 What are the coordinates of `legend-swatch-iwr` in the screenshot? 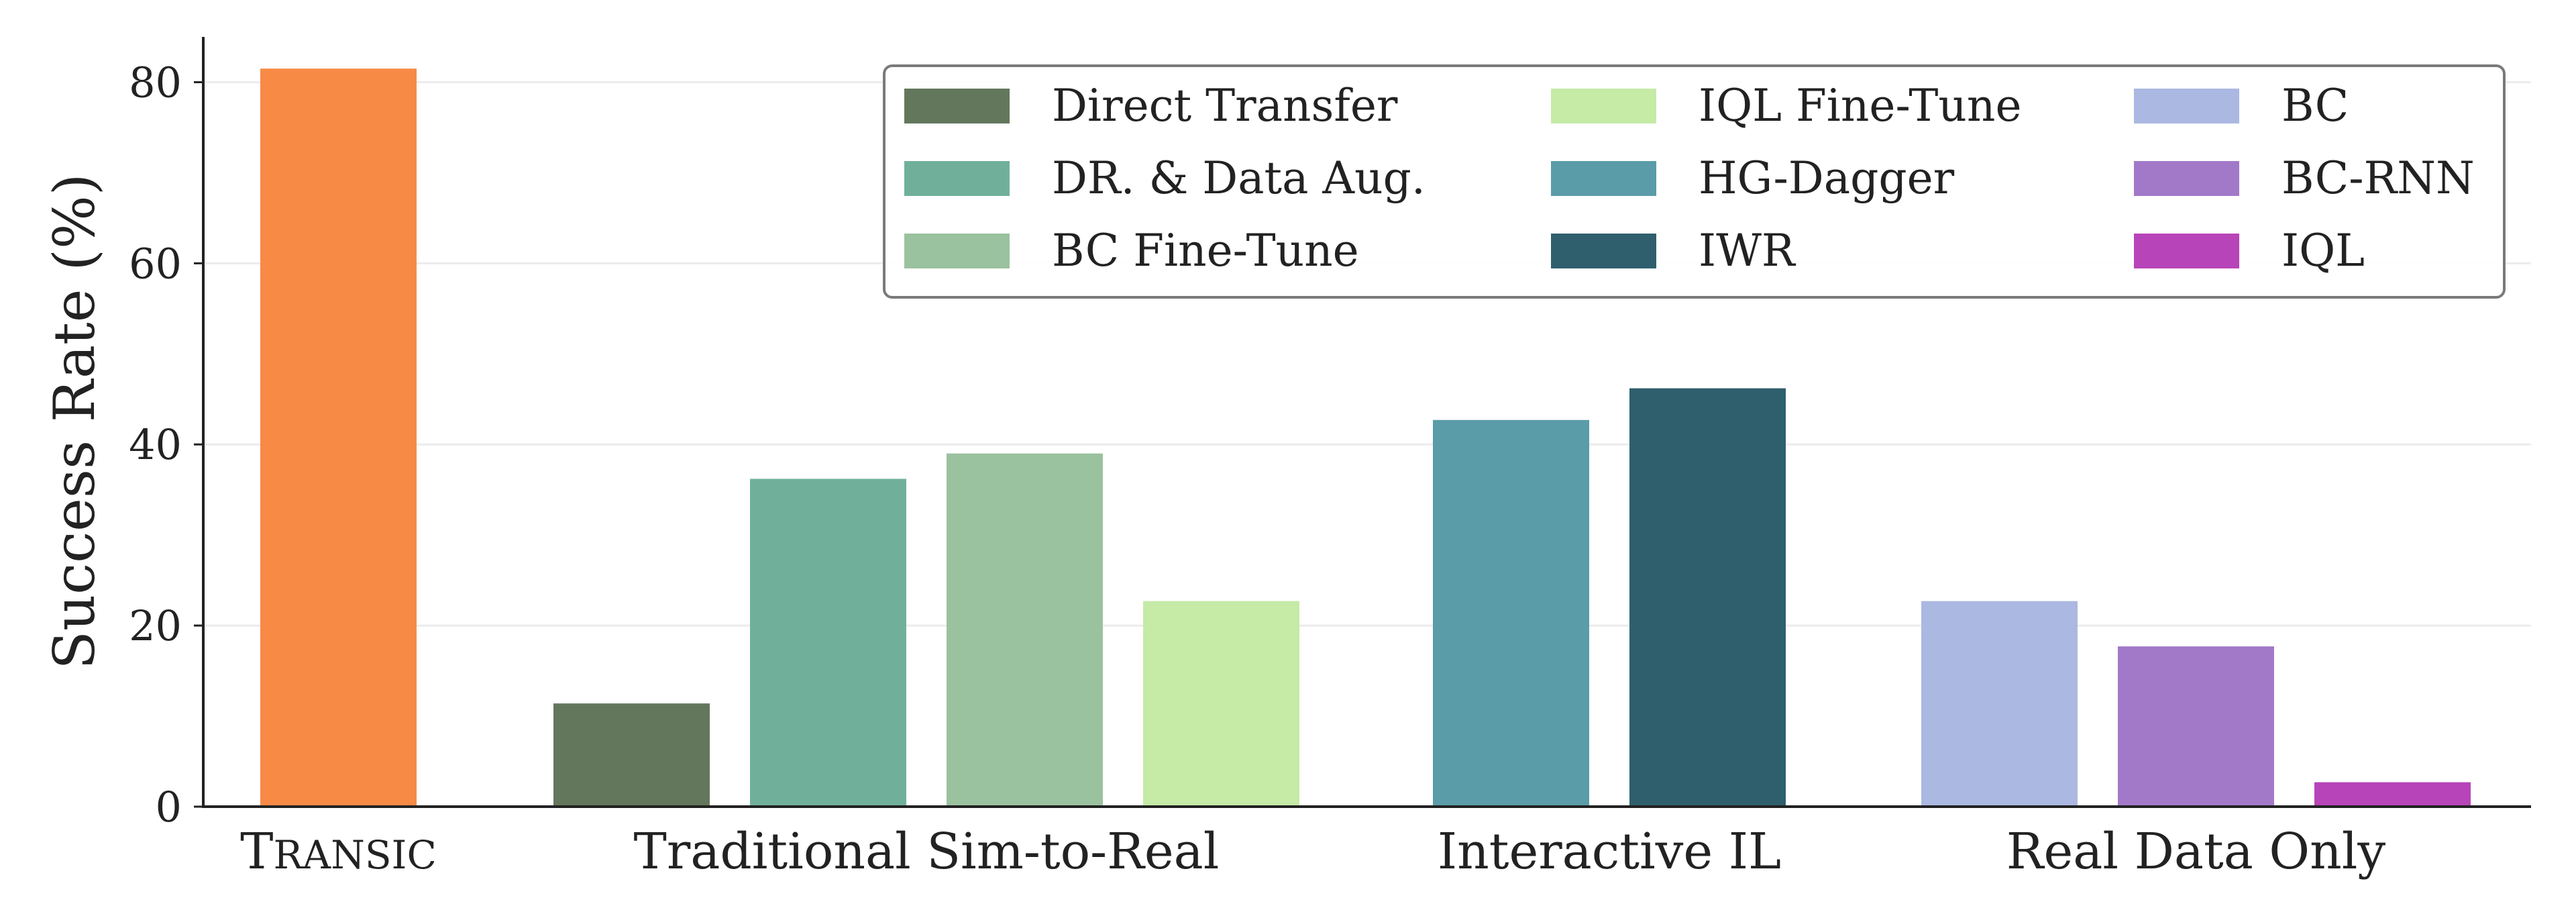 It's located at (1603, 251).